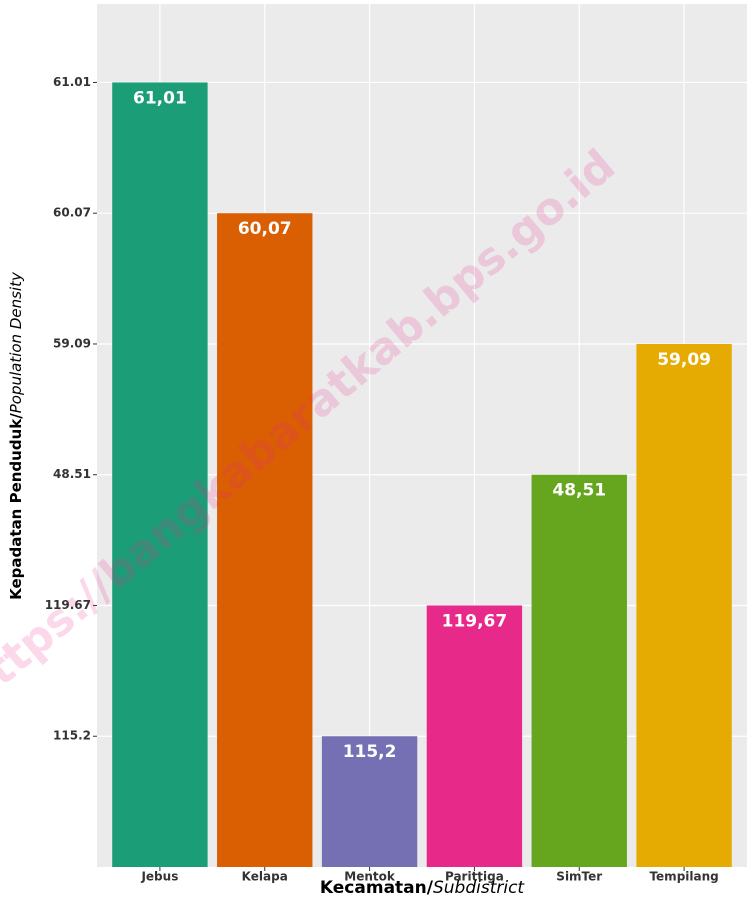 Image resolution: width=747 pixels, height=901 pixels. I want to click on x-tick-label: Jebus, so click(159, 877).